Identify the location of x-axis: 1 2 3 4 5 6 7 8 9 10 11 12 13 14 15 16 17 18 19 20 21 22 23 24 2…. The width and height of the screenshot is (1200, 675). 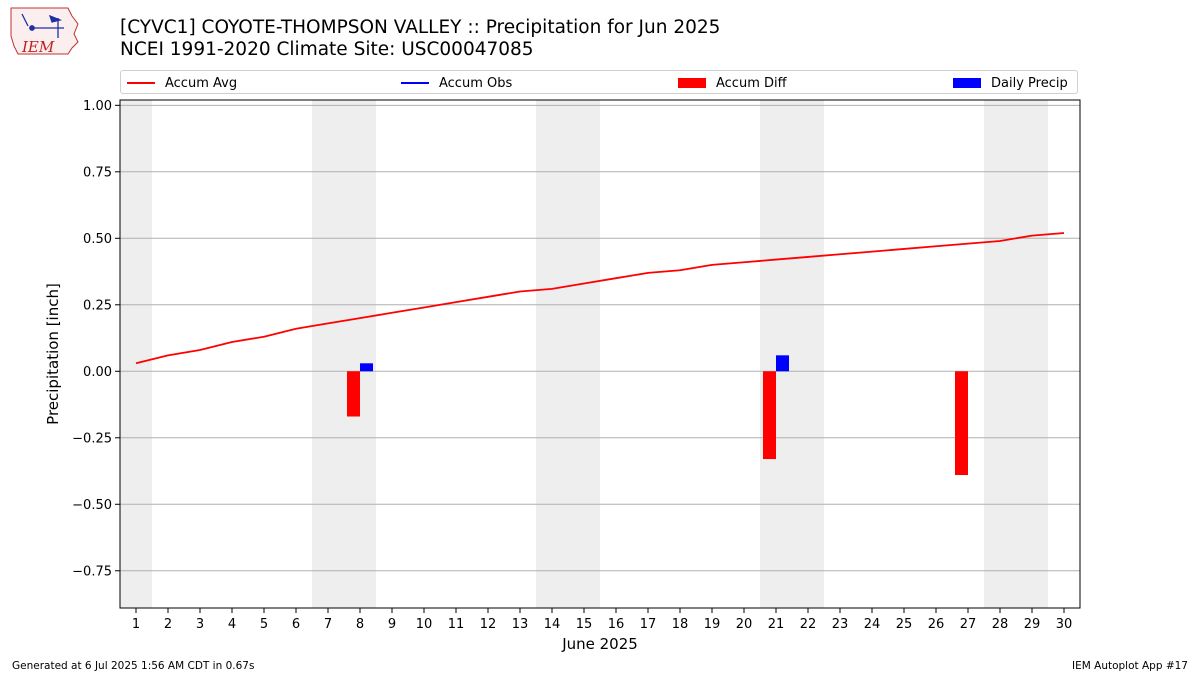
(602, 620).